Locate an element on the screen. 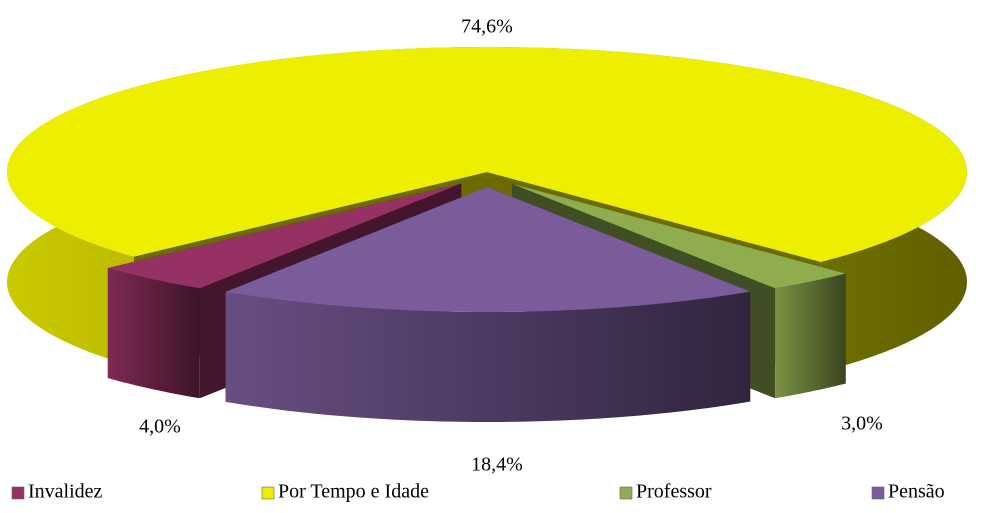 The image size is (983, 513). value-label: 18,4% is located at coordinates (497, 465).